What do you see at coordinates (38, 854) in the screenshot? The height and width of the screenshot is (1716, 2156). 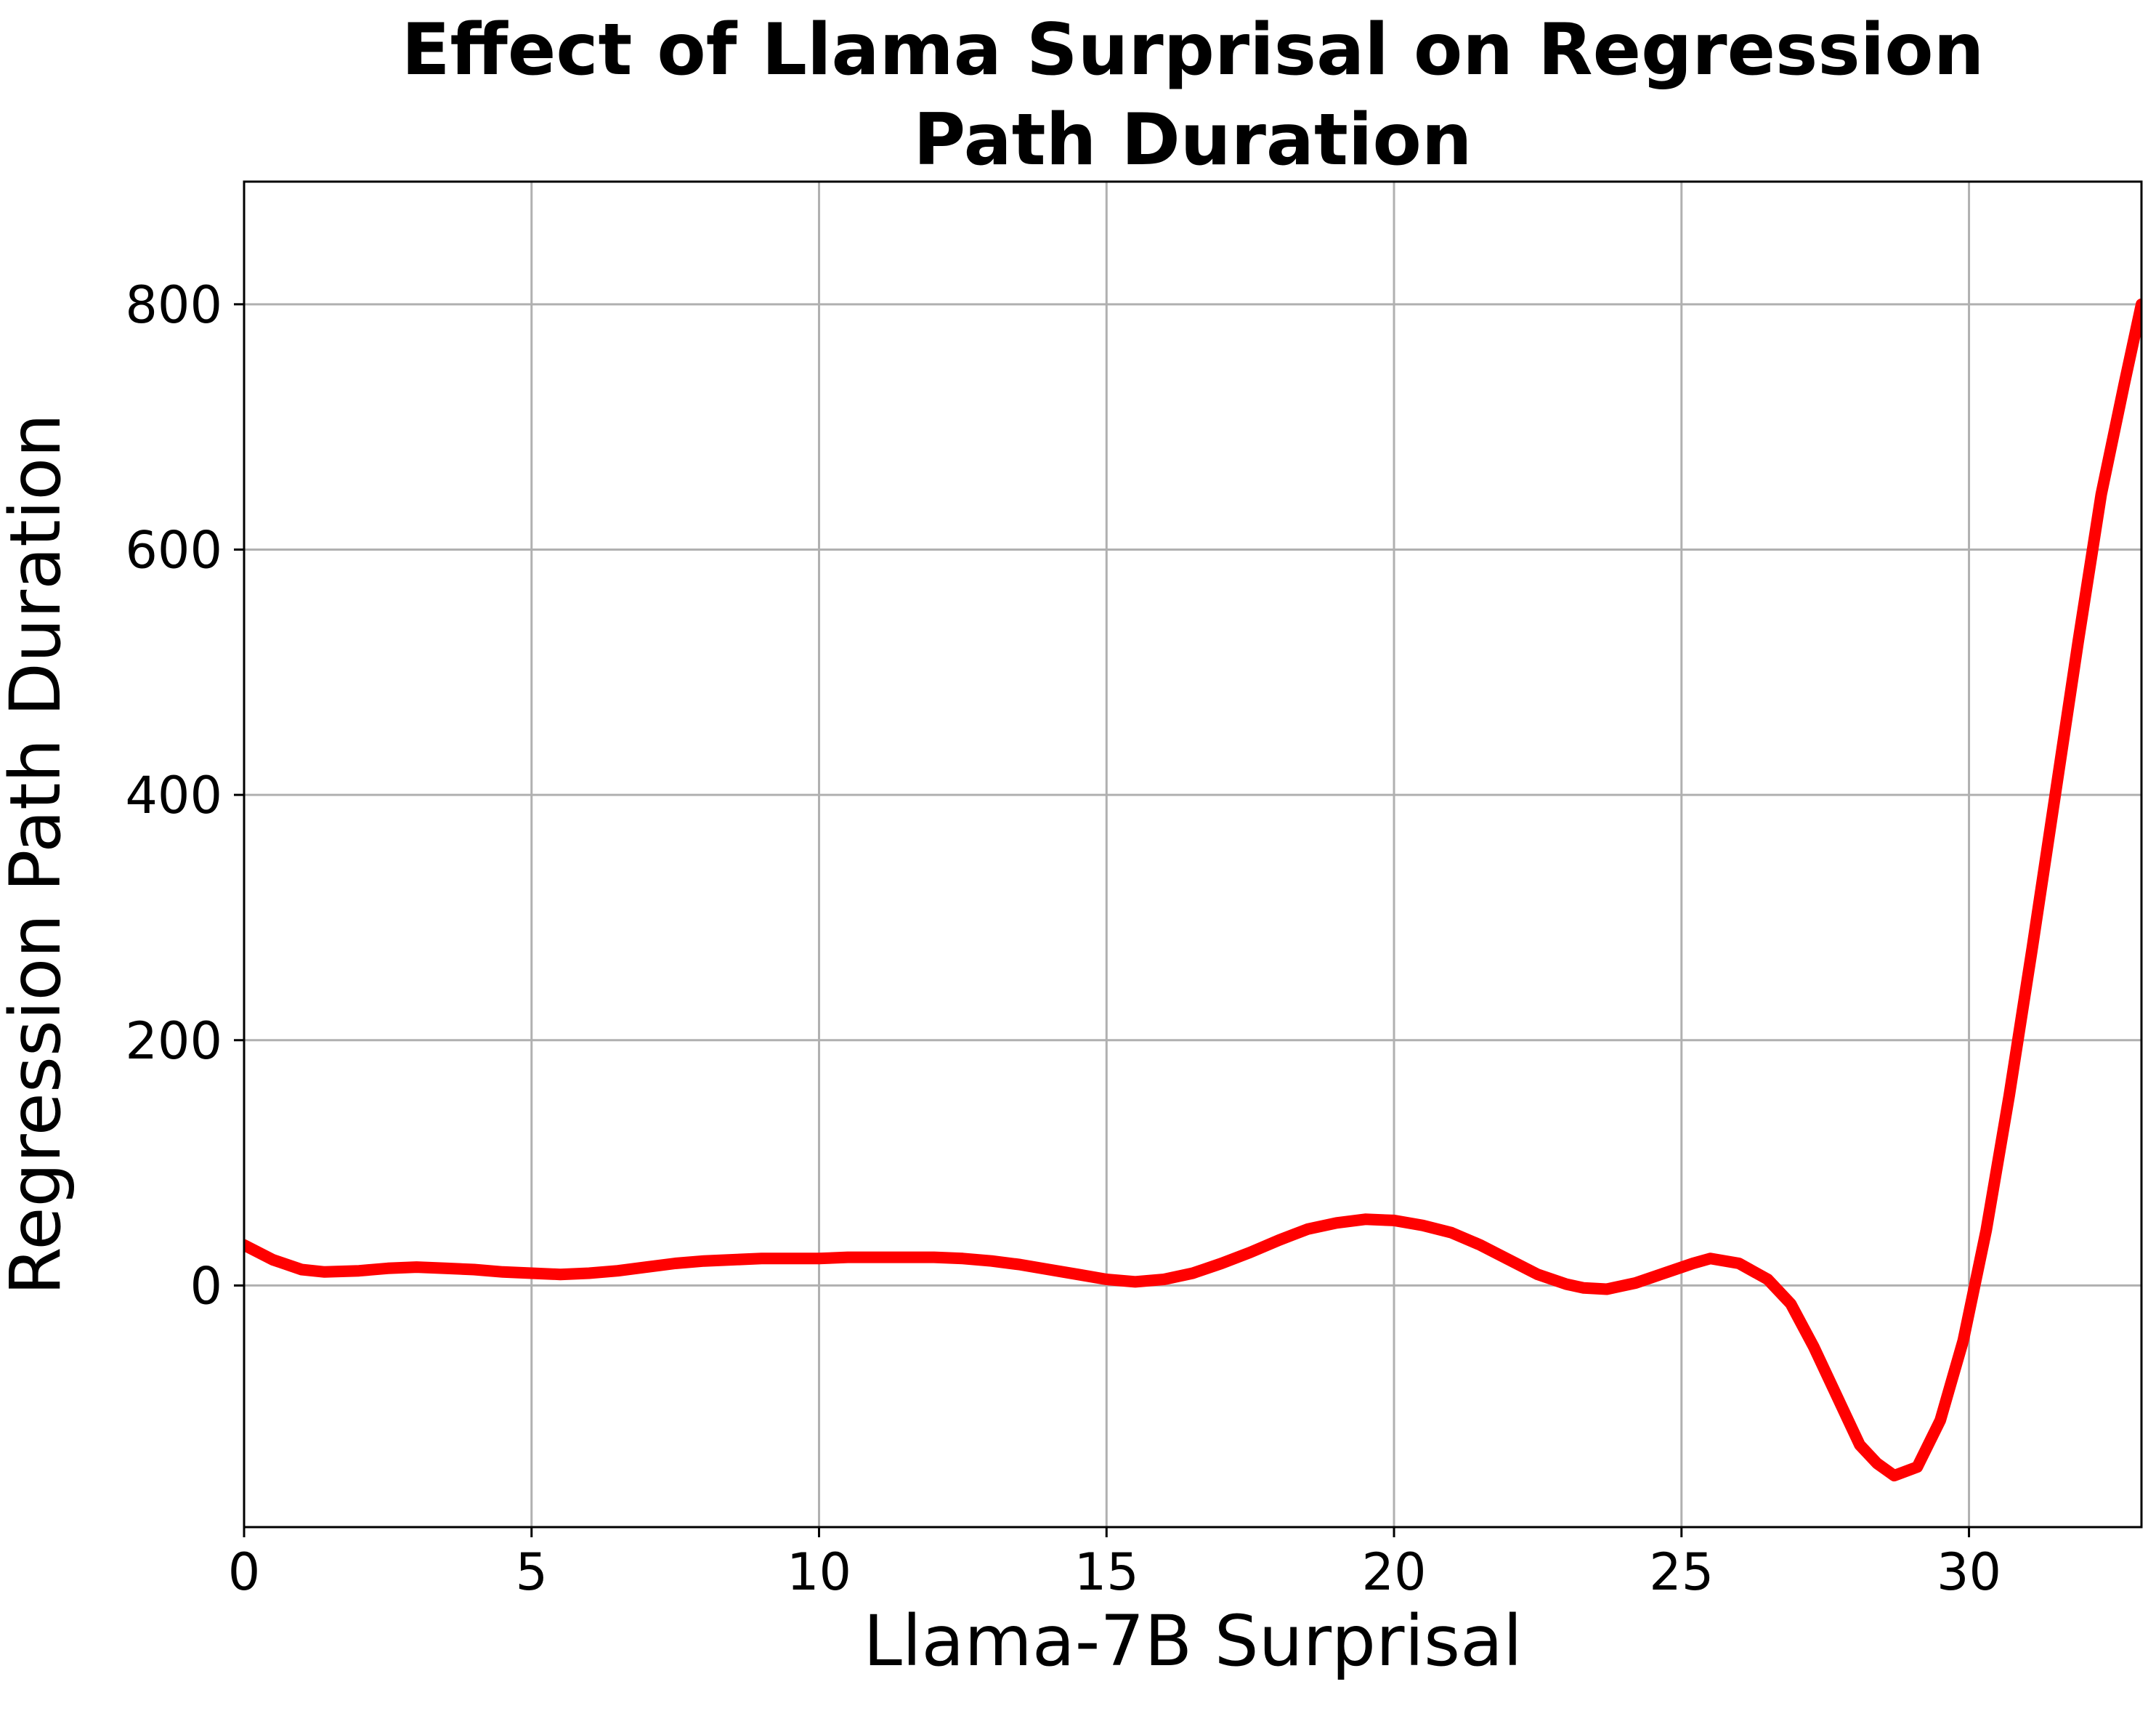 I see `y-axis-label: Regression Path Duration` at bounding box center [38, 854].